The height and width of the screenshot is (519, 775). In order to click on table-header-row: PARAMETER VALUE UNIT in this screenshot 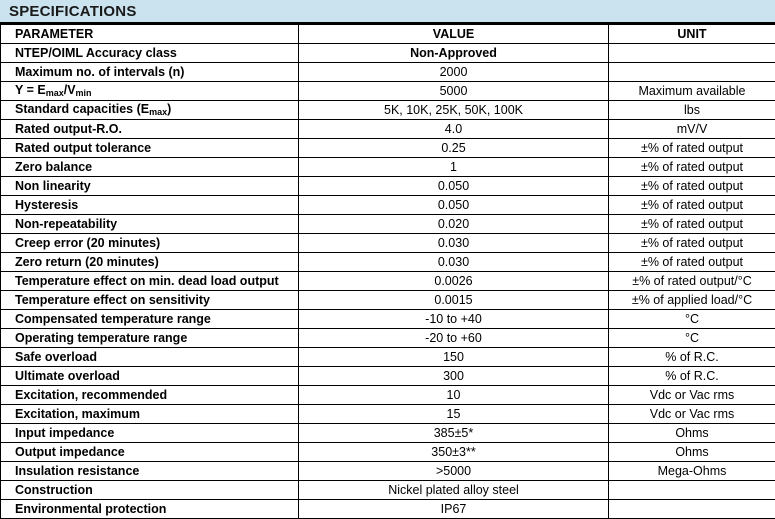, I will do `click(388, 34)`.